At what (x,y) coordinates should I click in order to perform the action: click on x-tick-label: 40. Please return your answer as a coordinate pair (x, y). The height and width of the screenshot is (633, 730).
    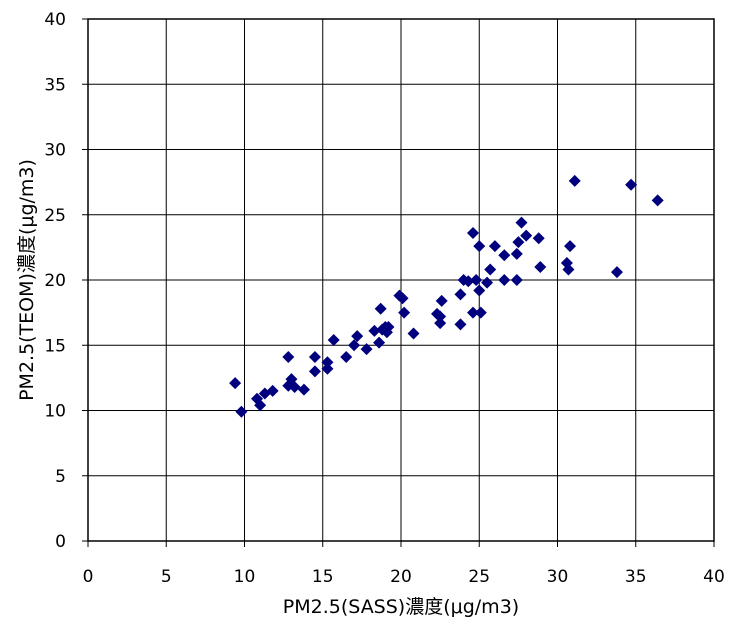
    Looking at the image, I should click on (714, 577).